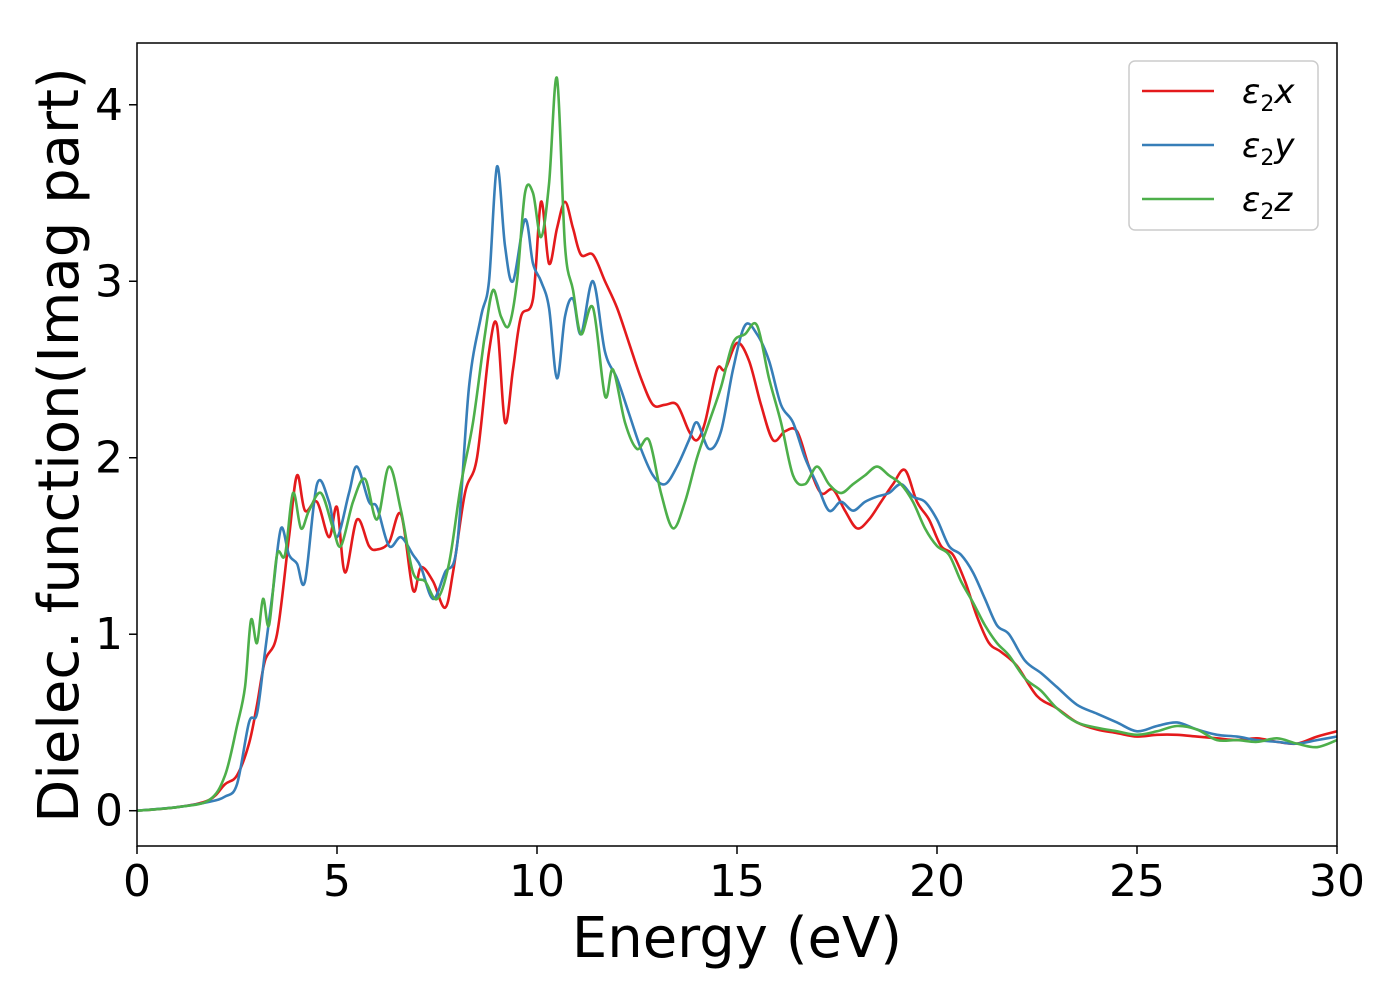  Describe the element at coordinates (109, 458) in the screenshot. I see `y-tick-label: 2` at that location.